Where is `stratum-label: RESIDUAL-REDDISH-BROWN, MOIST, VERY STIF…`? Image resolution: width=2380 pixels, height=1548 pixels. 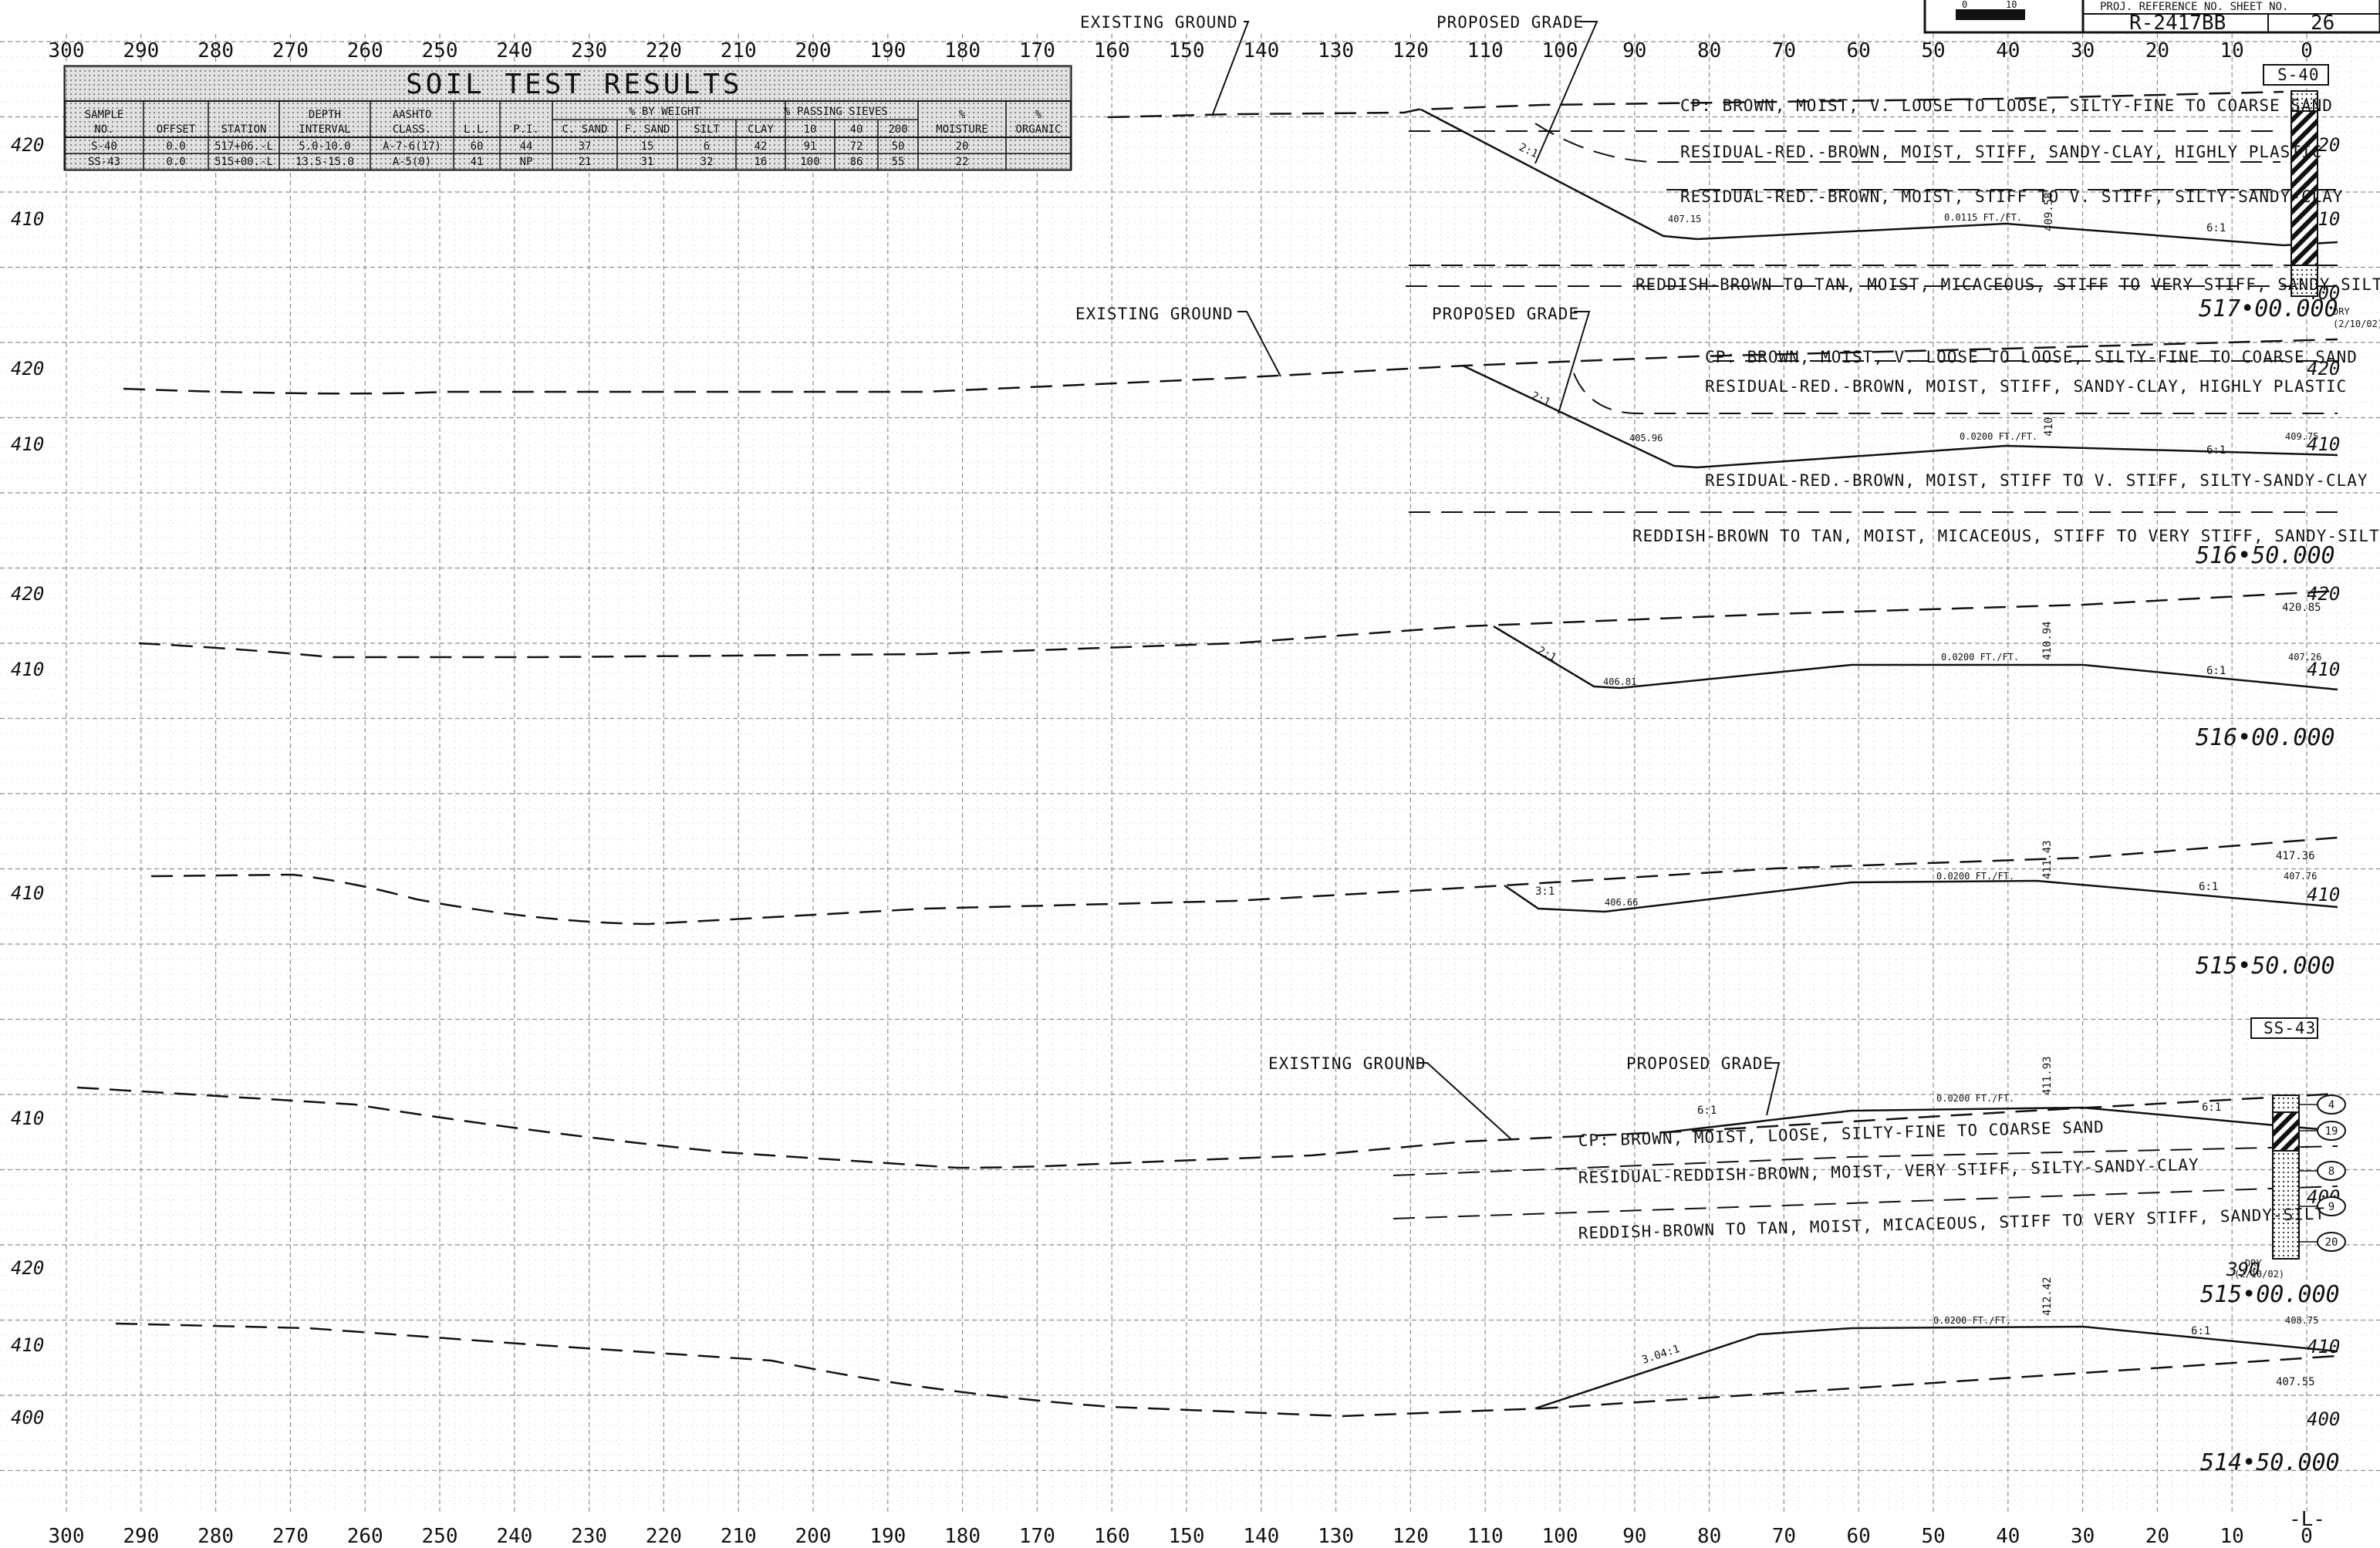 stratum-label: RESIDUAL-REDDISH-BROWN, MOIST, VERY STIF… is located at coordinates (1888, 1171).